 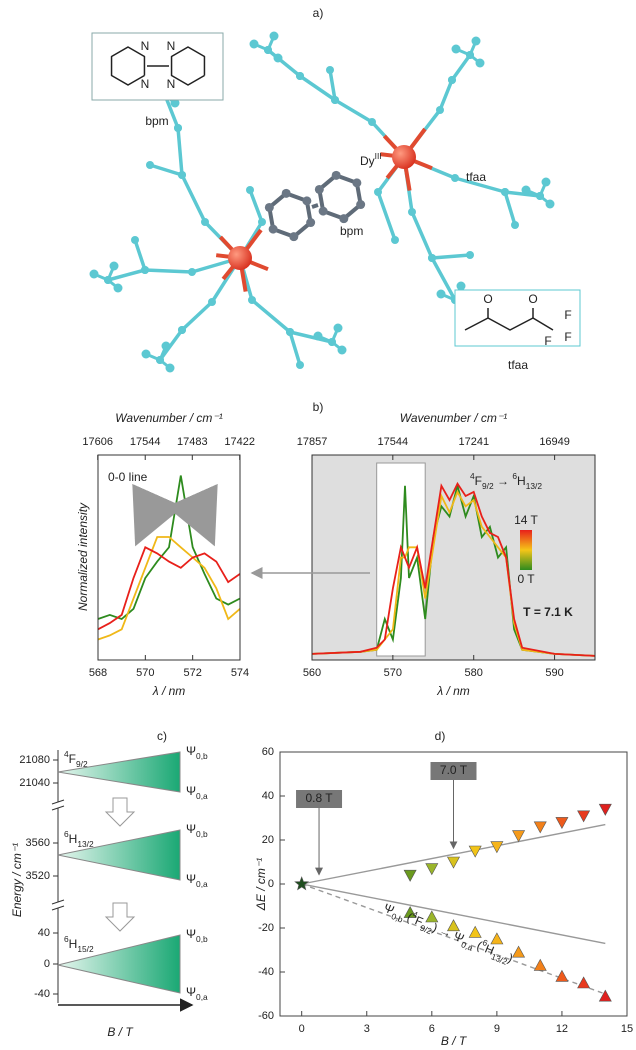 I want to click on break-mark, so click(x=58, y=808).